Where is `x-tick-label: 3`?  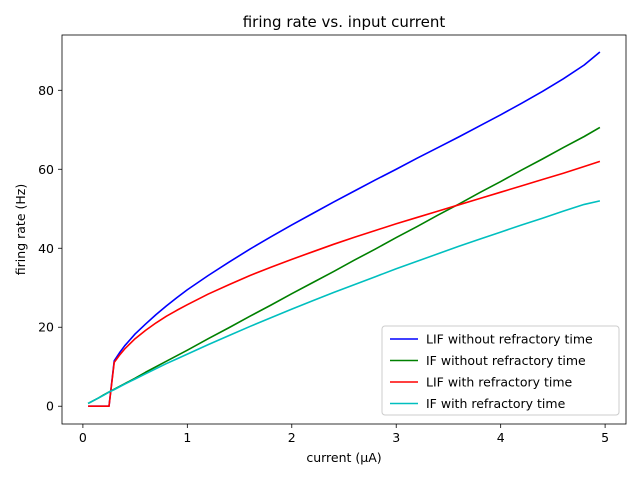
x-tick-label: 3 is located at coordinates (396, 437).